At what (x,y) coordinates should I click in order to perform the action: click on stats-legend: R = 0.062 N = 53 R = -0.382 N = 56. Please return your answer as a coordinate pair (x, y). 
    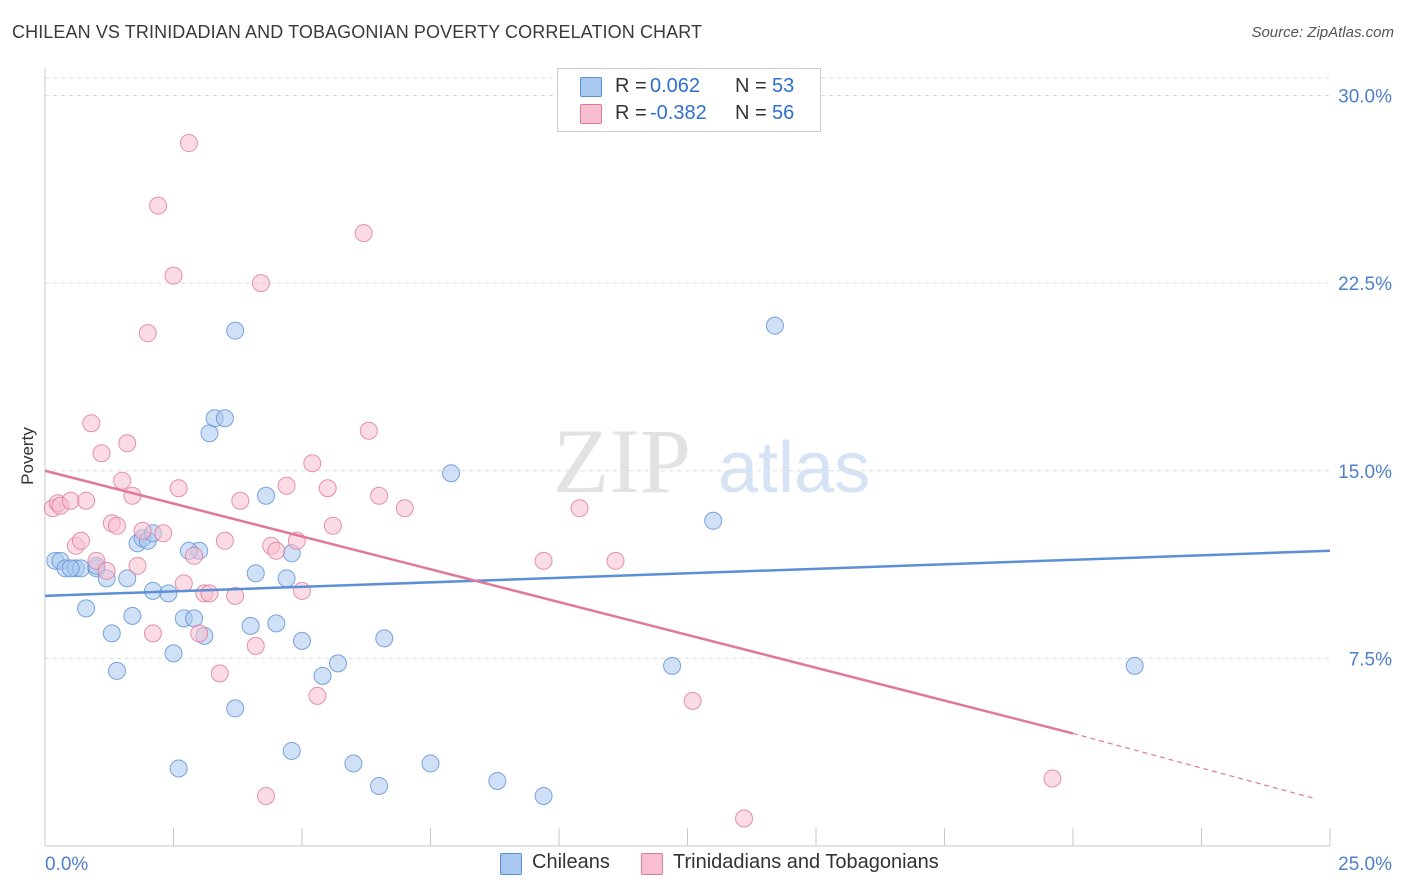
    Looking at the image, I should click on (689, 100).